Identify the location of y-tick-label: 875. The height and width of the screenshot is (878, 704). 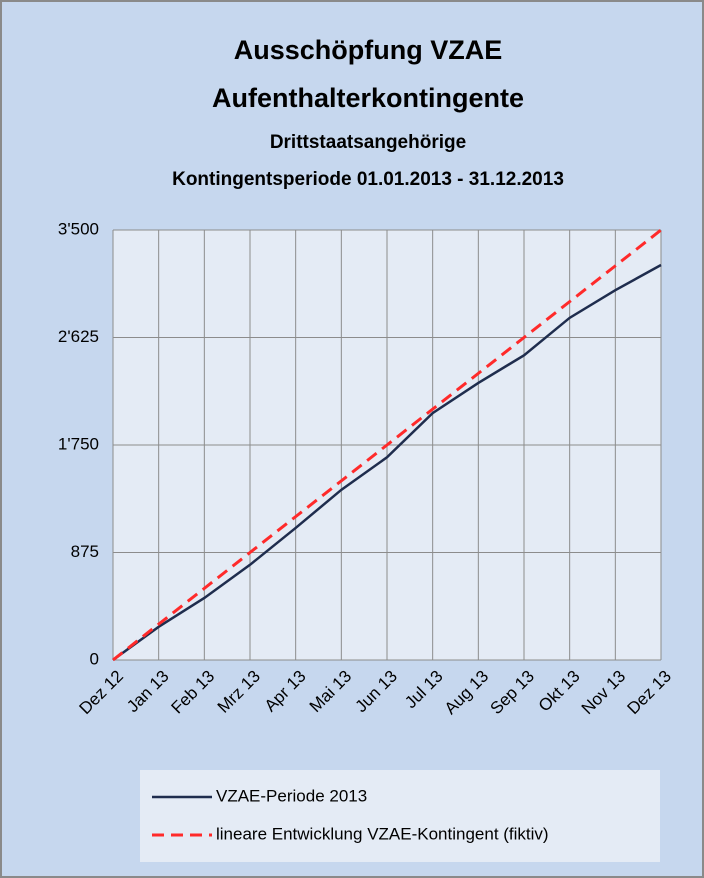
(85, 551).